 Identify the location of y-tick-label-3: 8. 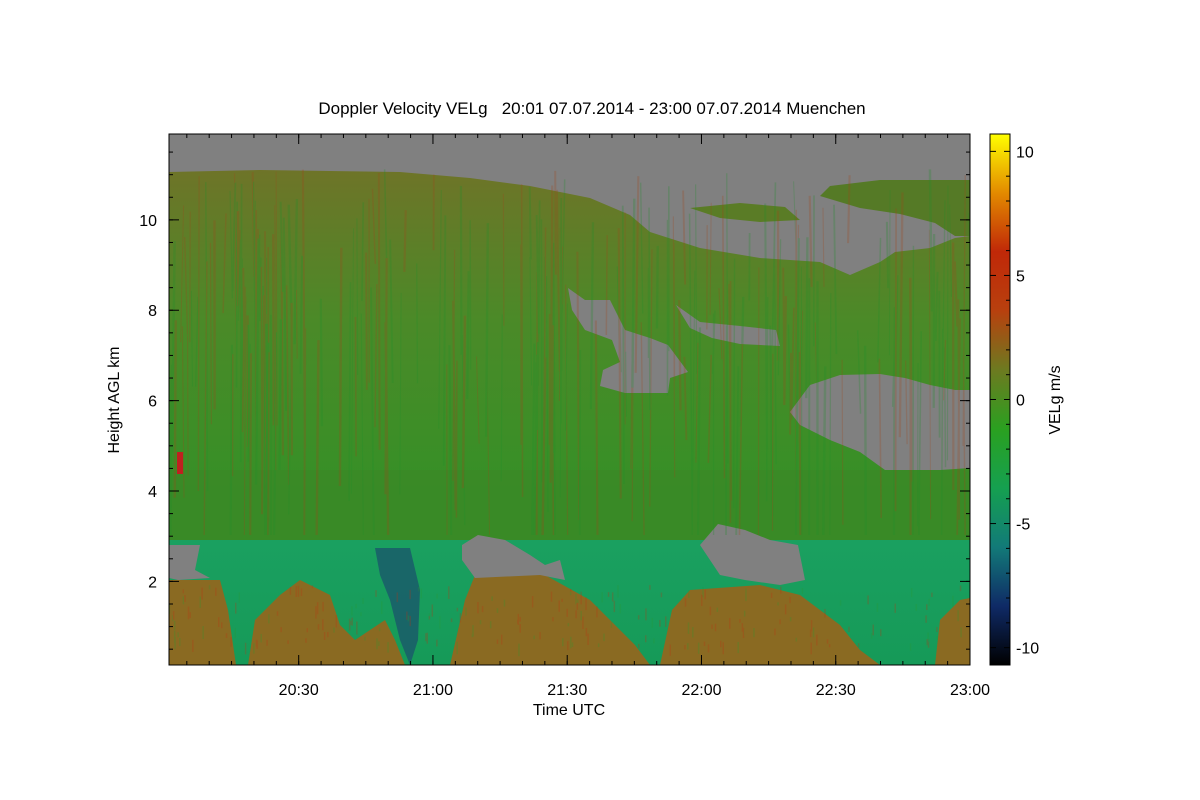
(152, 311).